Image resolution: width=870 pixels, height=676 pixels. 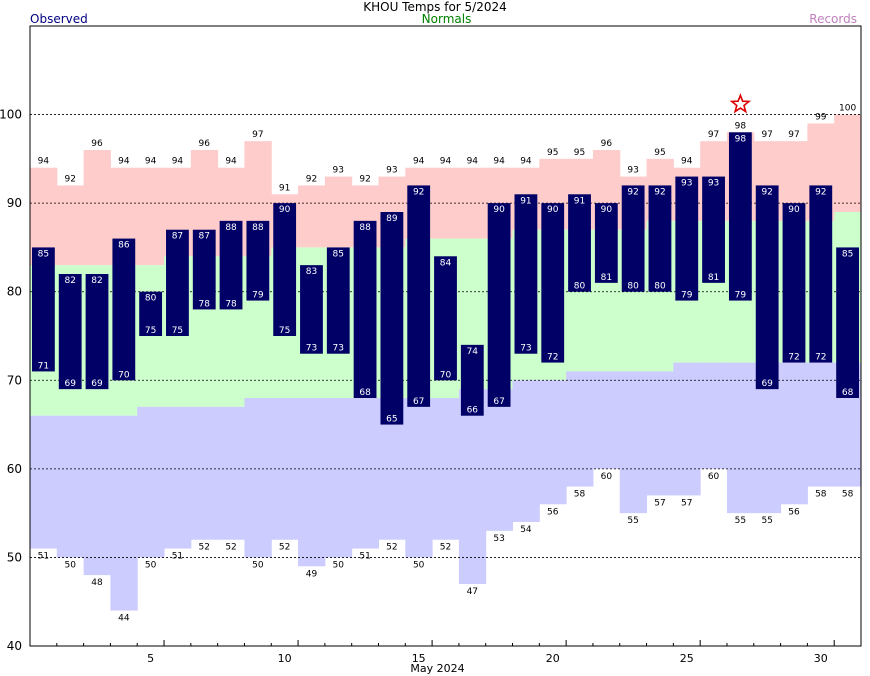 What do you see at coordinates (150, 658) in the screenshot?
I see `x-tick-label: 5` at bounding box center [150, 658].